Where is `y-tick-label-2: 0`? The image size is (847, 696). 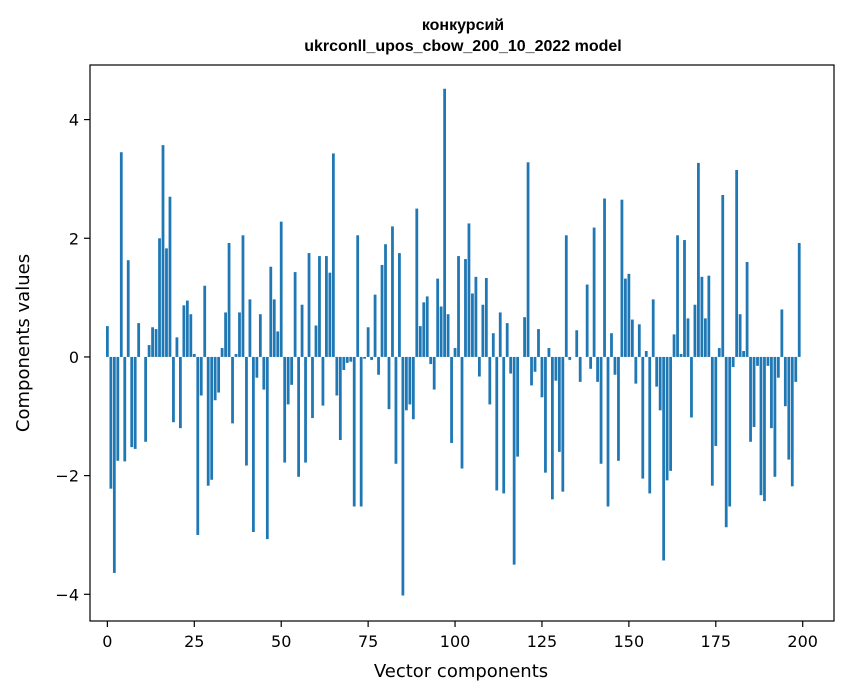
y-tick-label-2: 0 is located at coordinates (74, 357).